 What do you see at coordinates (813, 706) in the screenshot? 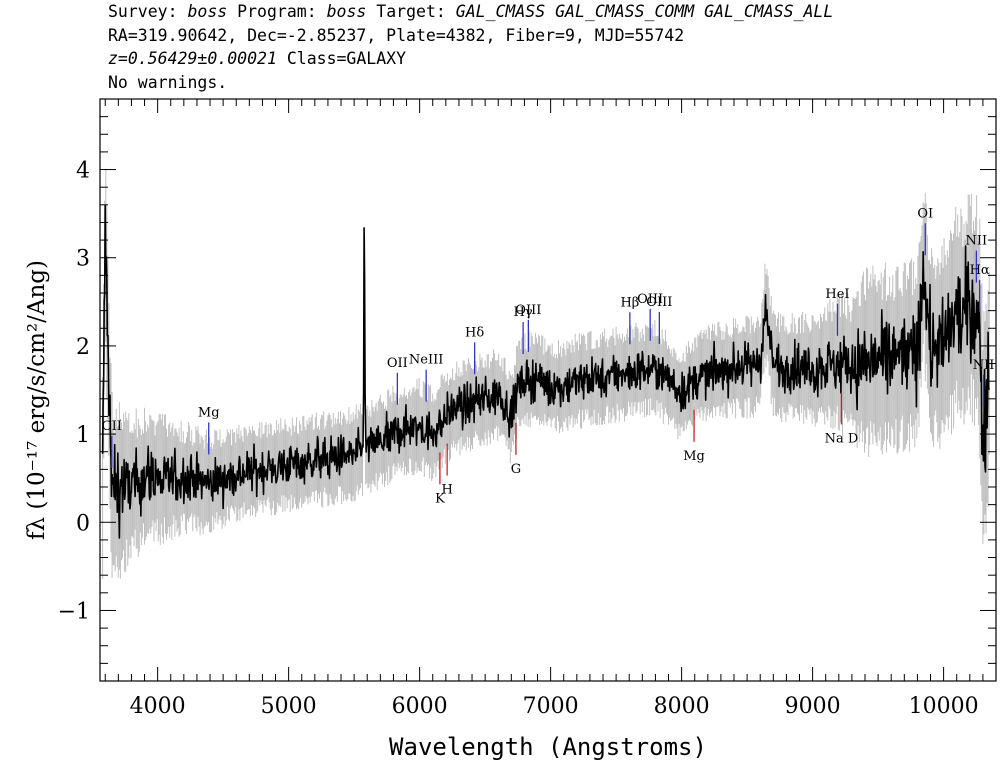
I see `x-tick-label: 9000` at bounding box center [813, 706].